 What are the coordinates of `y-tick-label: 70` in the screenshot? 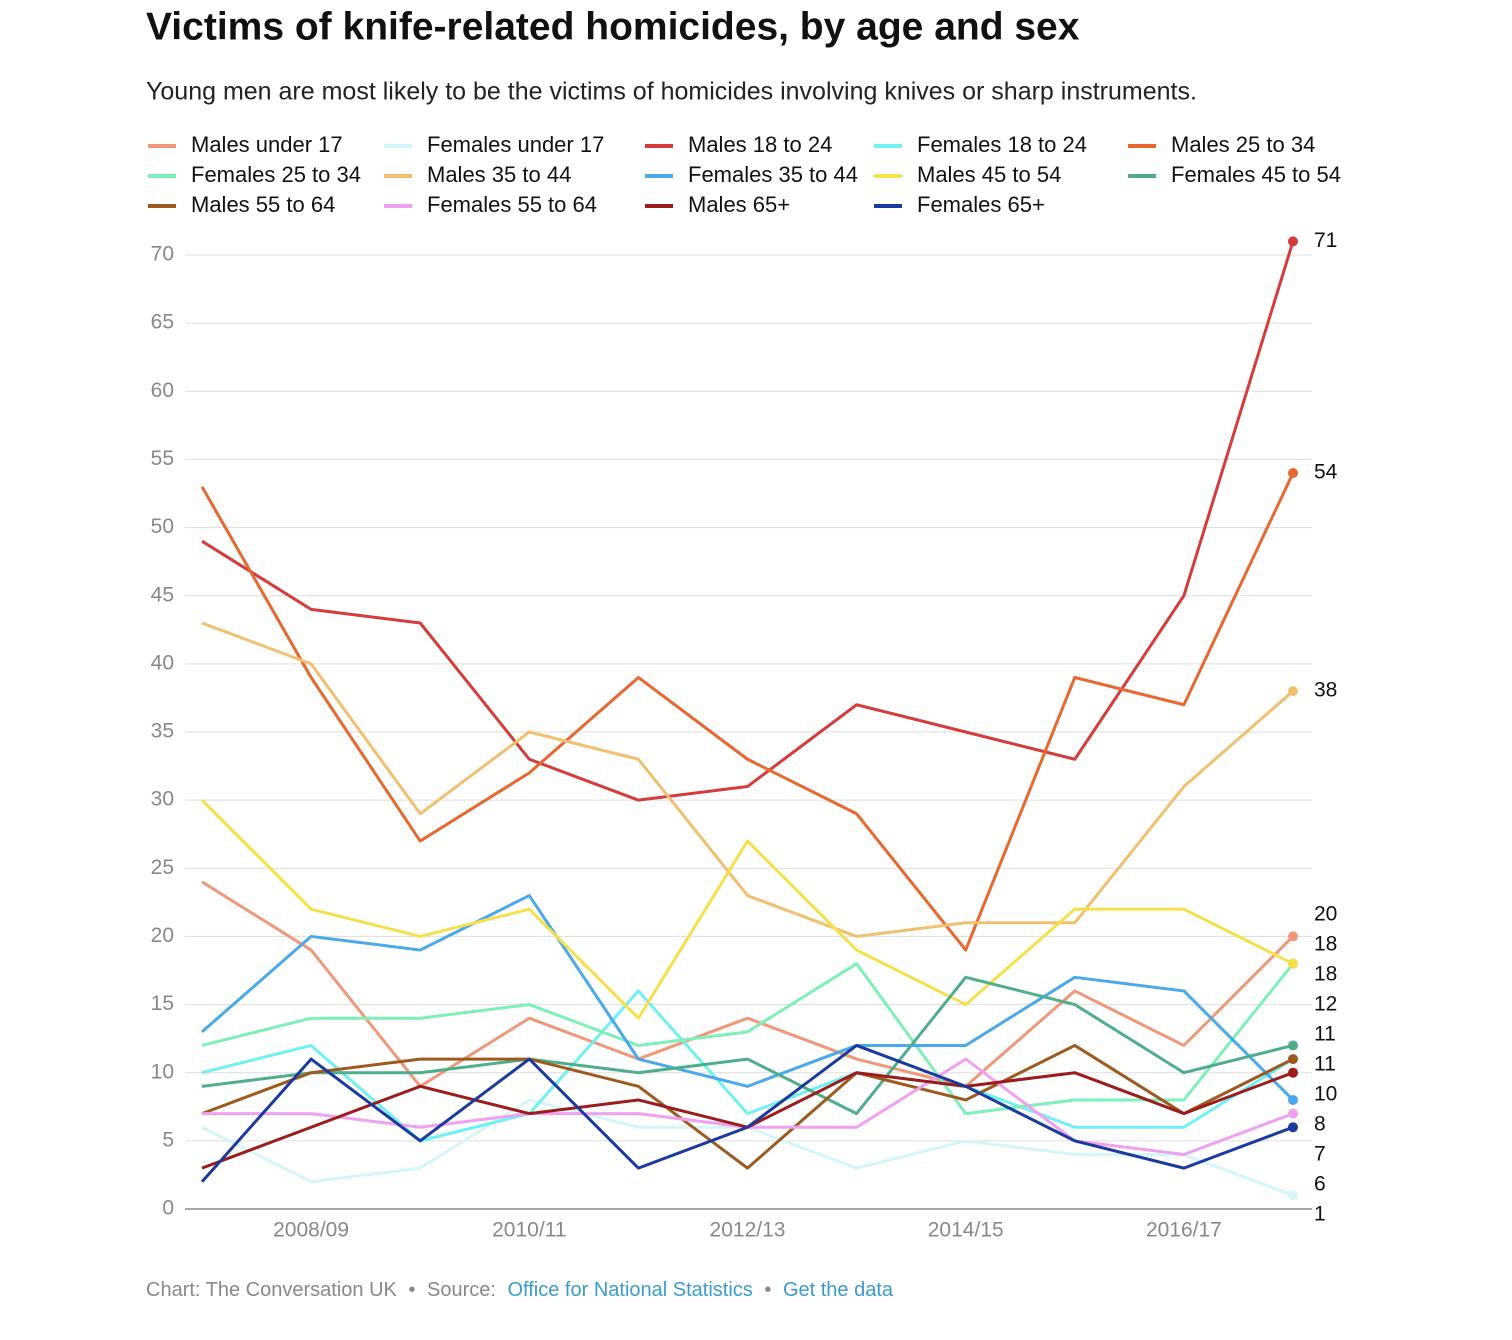 It's located at (162, 254).